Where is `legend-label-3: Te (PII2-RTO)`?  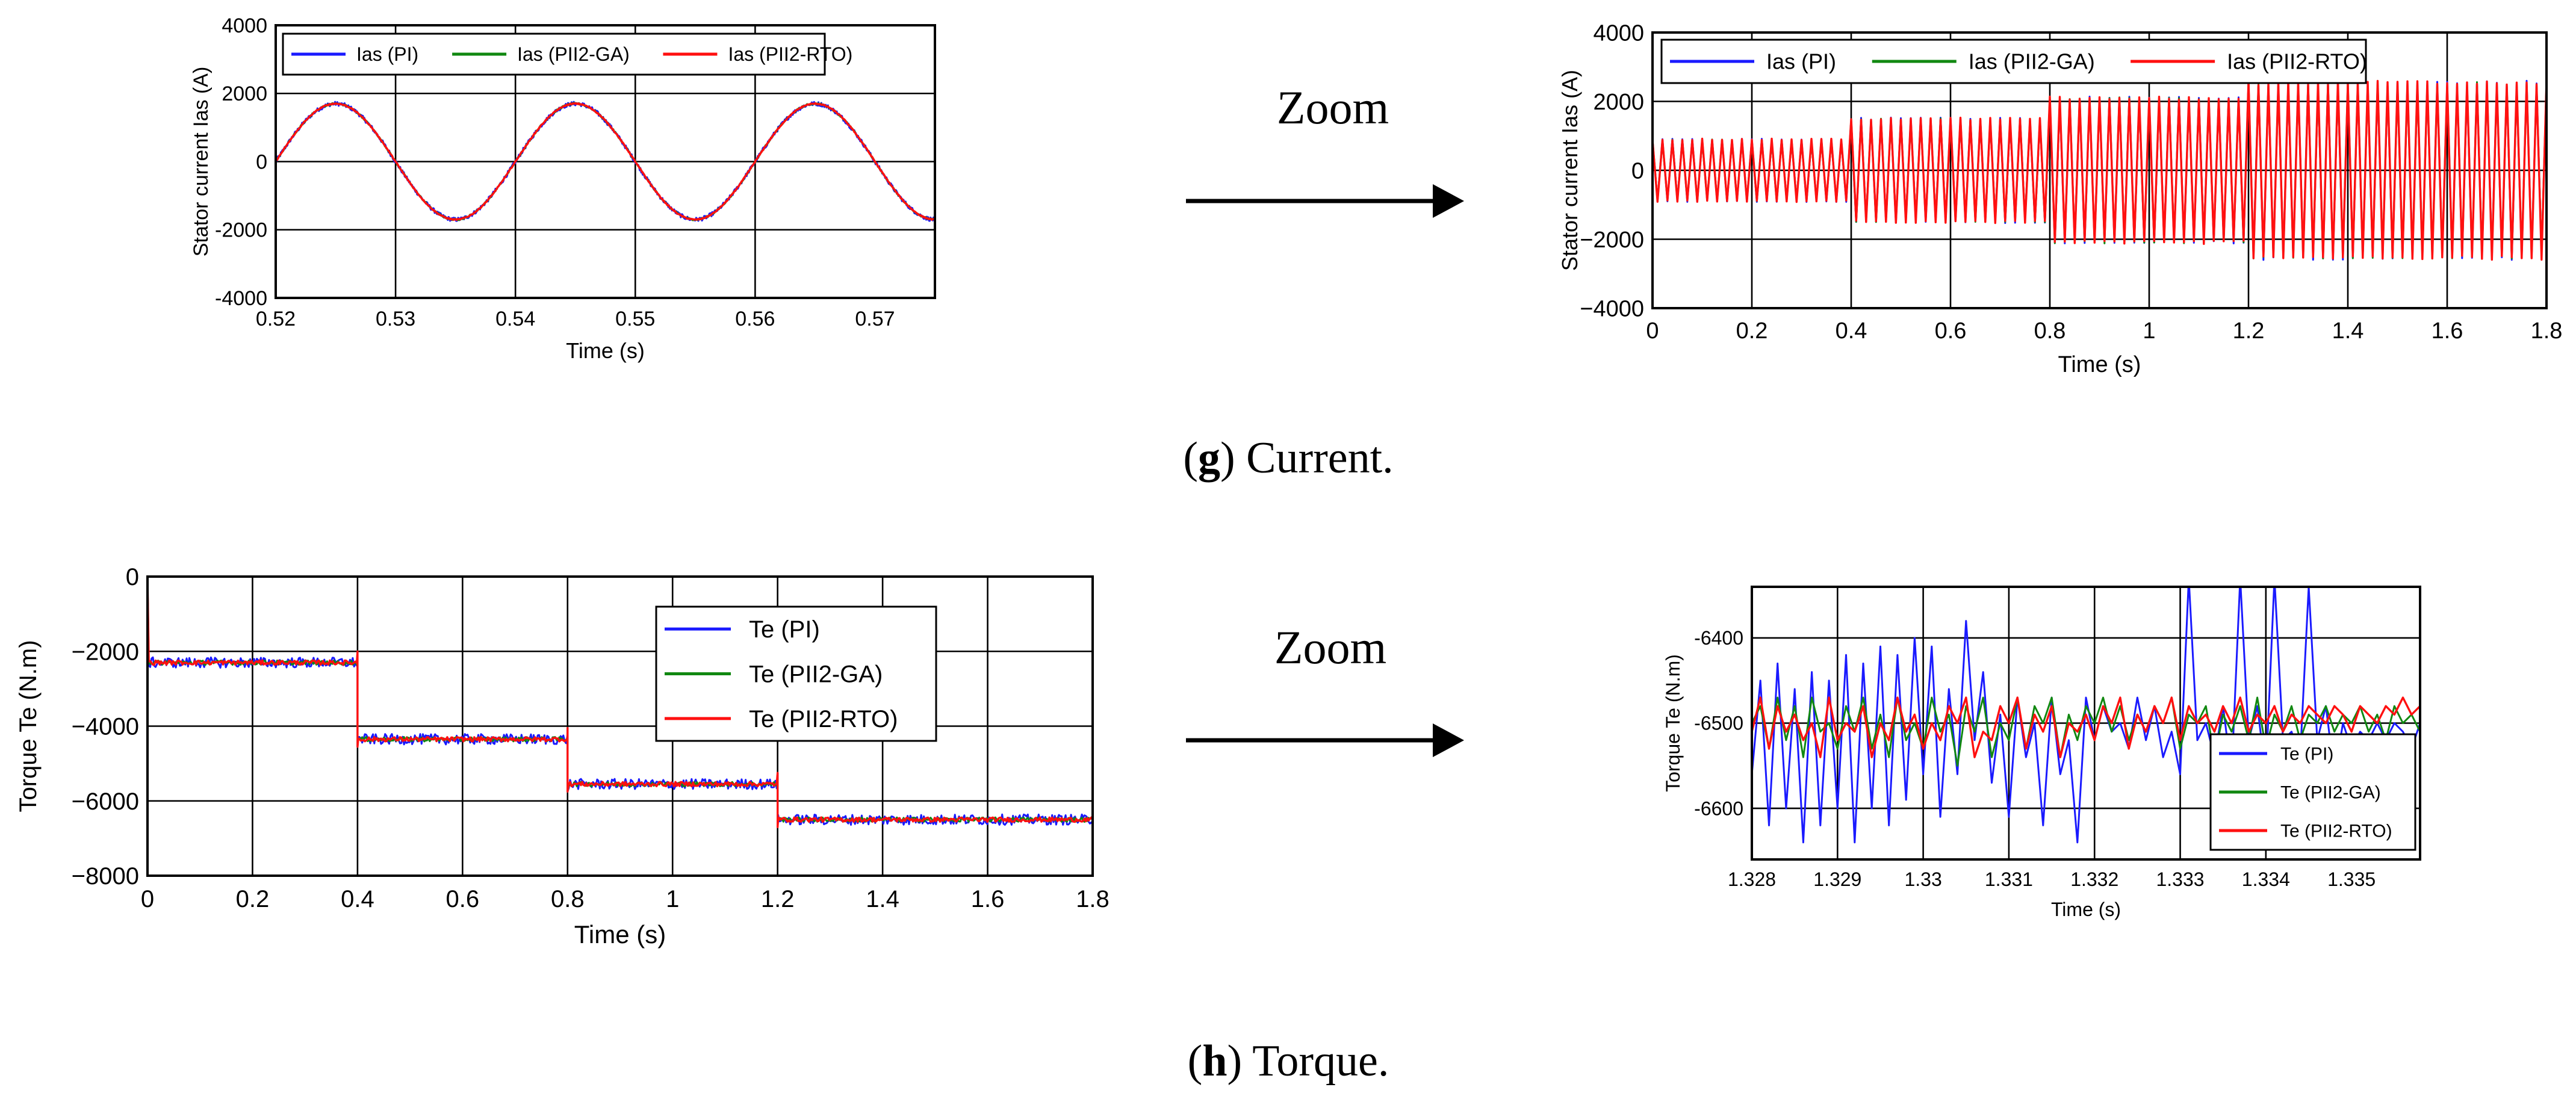
legend-label-3: Te (PII2-RTO) is located at coordinates (2336, 831).